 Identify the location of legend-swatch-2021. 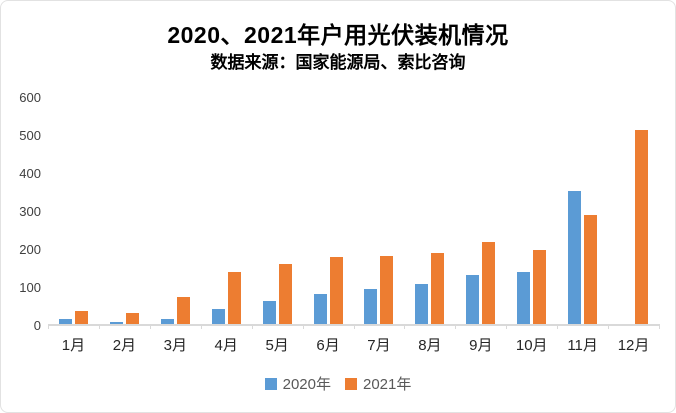
(351, 383).